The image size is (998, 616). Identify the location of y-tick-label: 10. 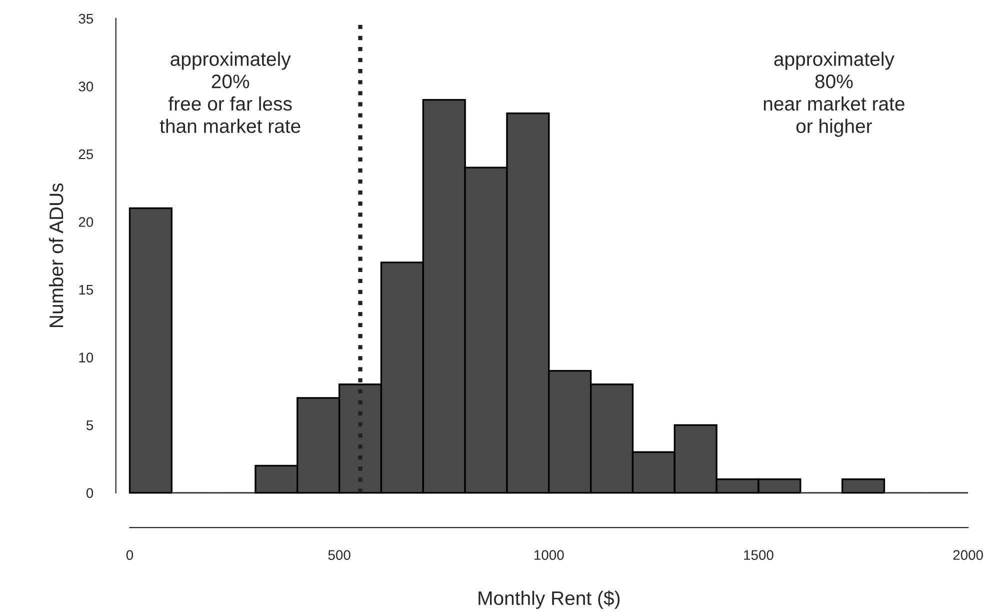
(86, 357).